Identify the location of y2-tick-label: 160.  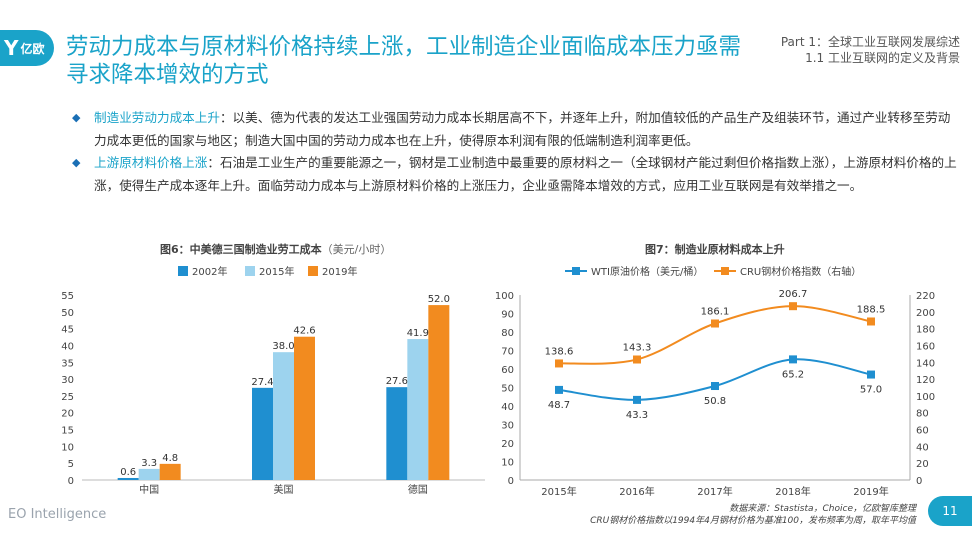
(925, 346).